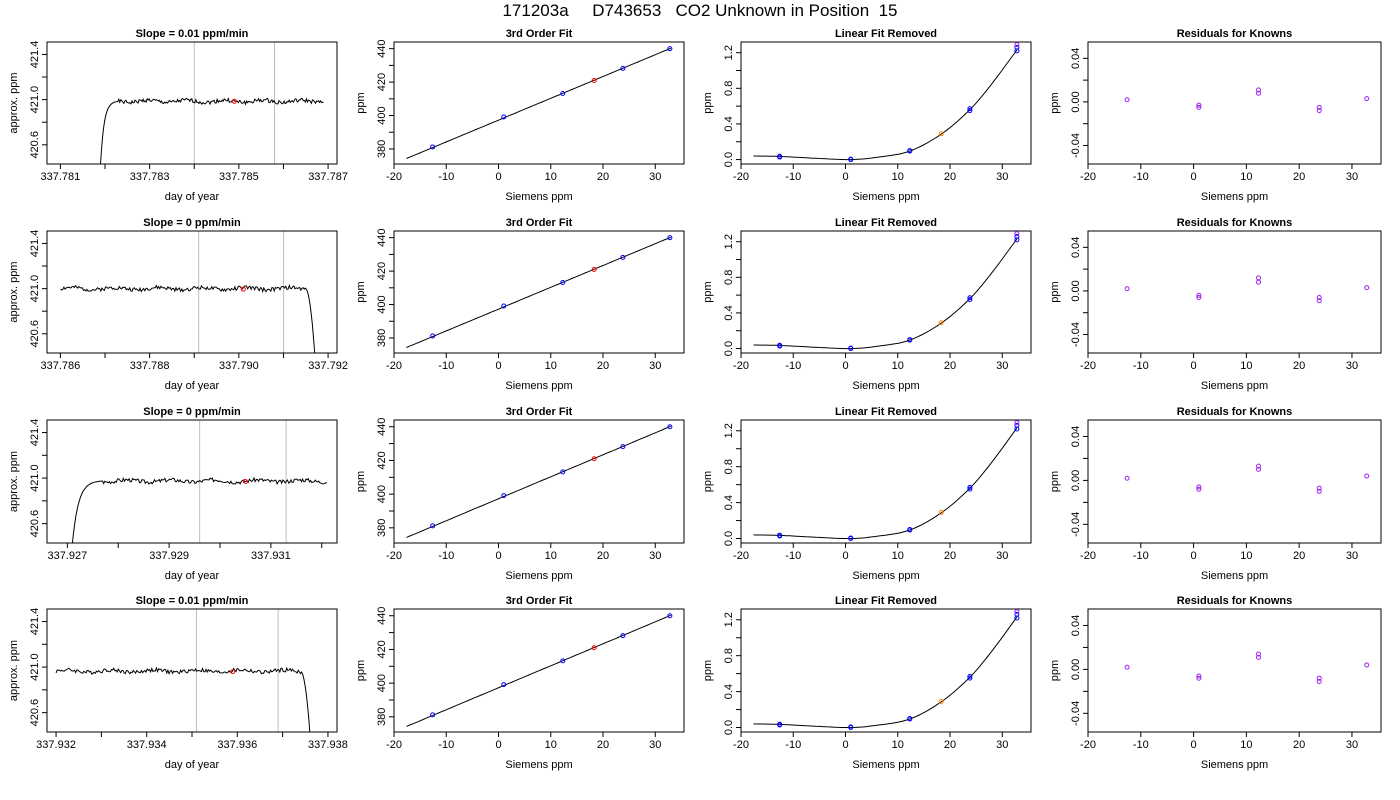 The image size is (1400, 800). What do you see at coordinates (192, 386) in the screenshot?
I see `x-axis-label: day of year` at bounding box center [192, 386].